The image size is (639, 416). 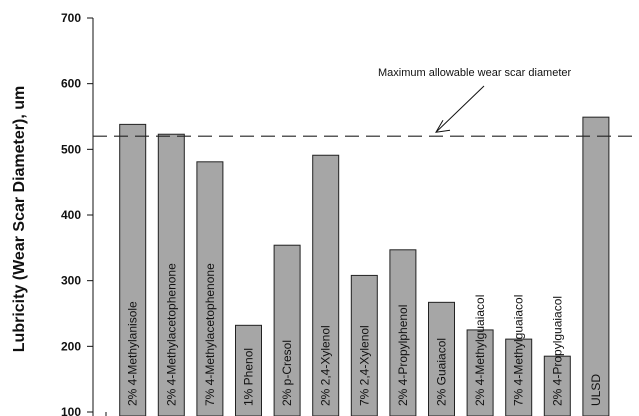 I want to click on y-tick-label: 300, so click(x=71, y=281).